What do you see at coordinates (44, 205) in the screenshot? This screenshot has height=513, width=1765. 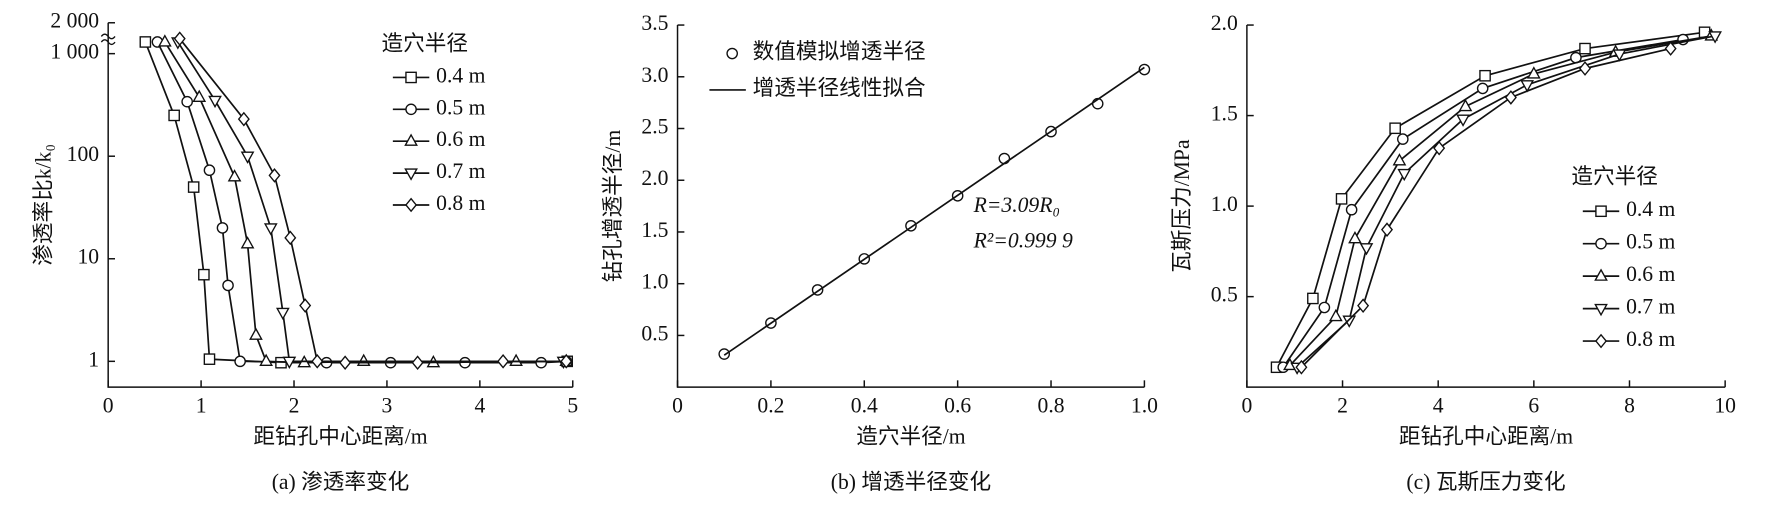 I see `y-axis-label: 渗透率比k/k₀` at bounding box center [44, 205].